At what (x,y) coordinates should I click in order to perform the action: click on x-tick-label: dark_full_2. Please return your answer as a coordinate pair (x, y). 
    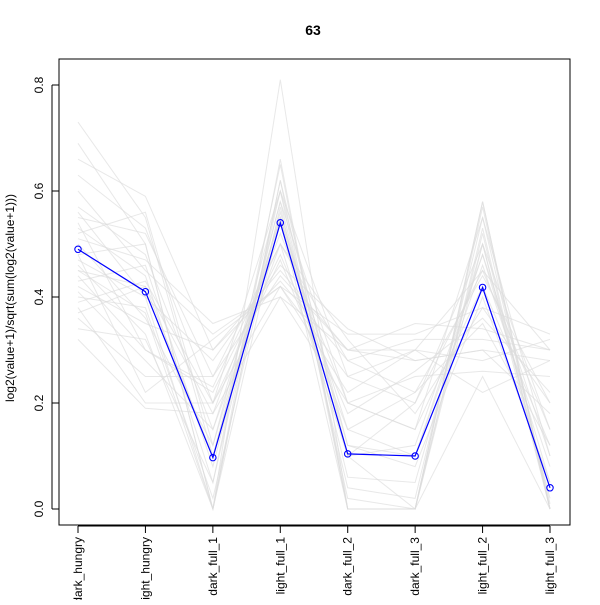
    Looking at the image, I should click on (348, 566).